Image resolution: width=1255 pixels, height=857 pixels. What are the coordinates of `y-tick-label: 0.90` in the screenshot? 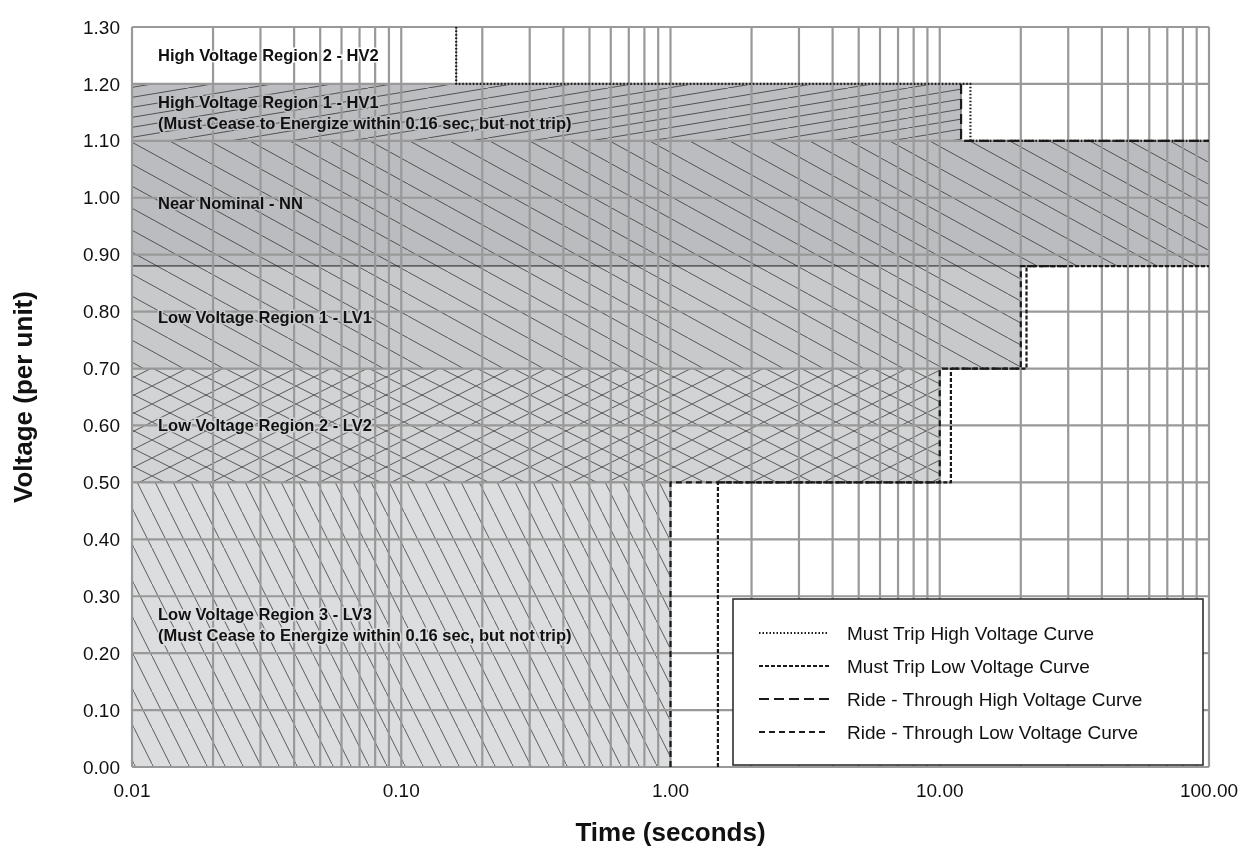 It's located at (101, 255).